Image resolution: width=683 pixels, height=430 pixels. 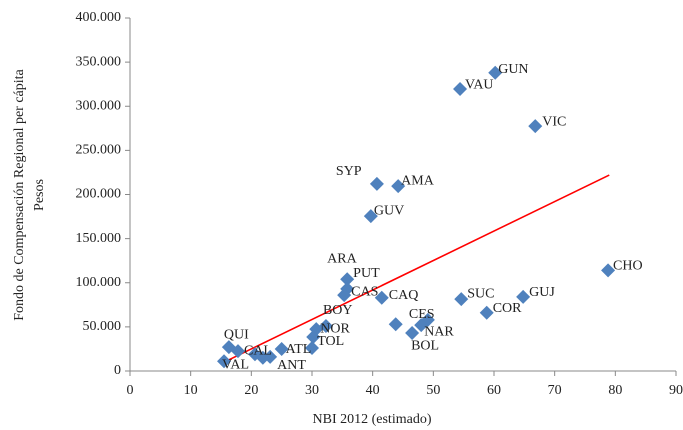 I want to click on y-tick-label: 200.000, so click(x=99, y=194).